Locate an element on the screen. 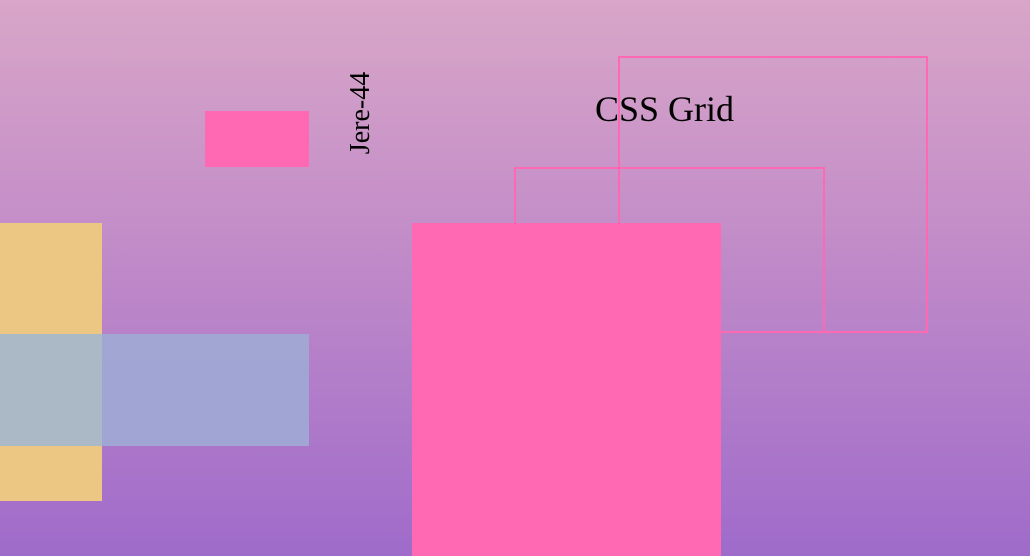  title-label: CSS Grid is located at coordinates (665, 109).